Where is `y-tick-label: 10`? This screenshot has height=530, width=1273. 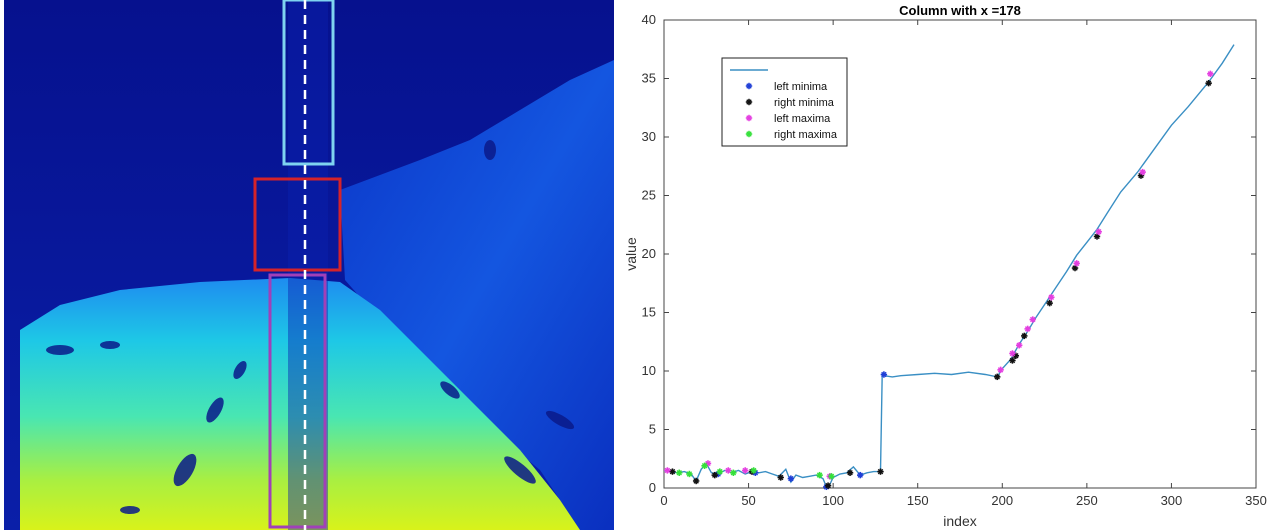 y-tick-label: 10 is located at coordinates (649, 370).